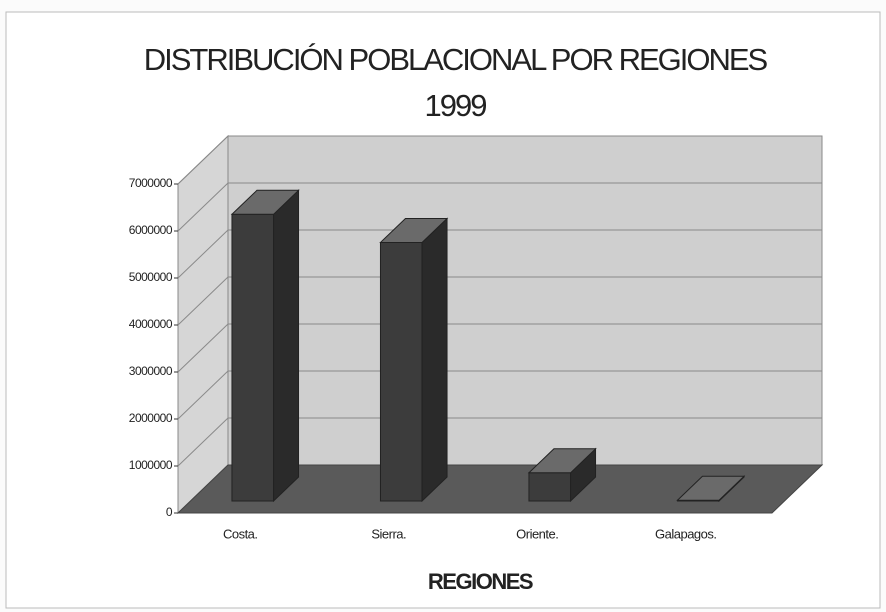  Describe the element at coordinates (456, 105) in the screenshot. I see `chart-subtitle: 1999` at that location.